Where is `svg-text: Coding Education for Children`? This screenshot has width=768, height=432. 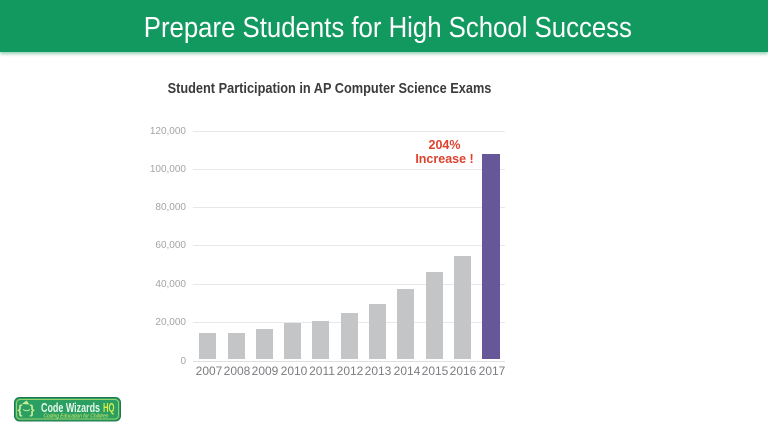
svg-text: Coding Education for Children is located at coordinates (76, 416).